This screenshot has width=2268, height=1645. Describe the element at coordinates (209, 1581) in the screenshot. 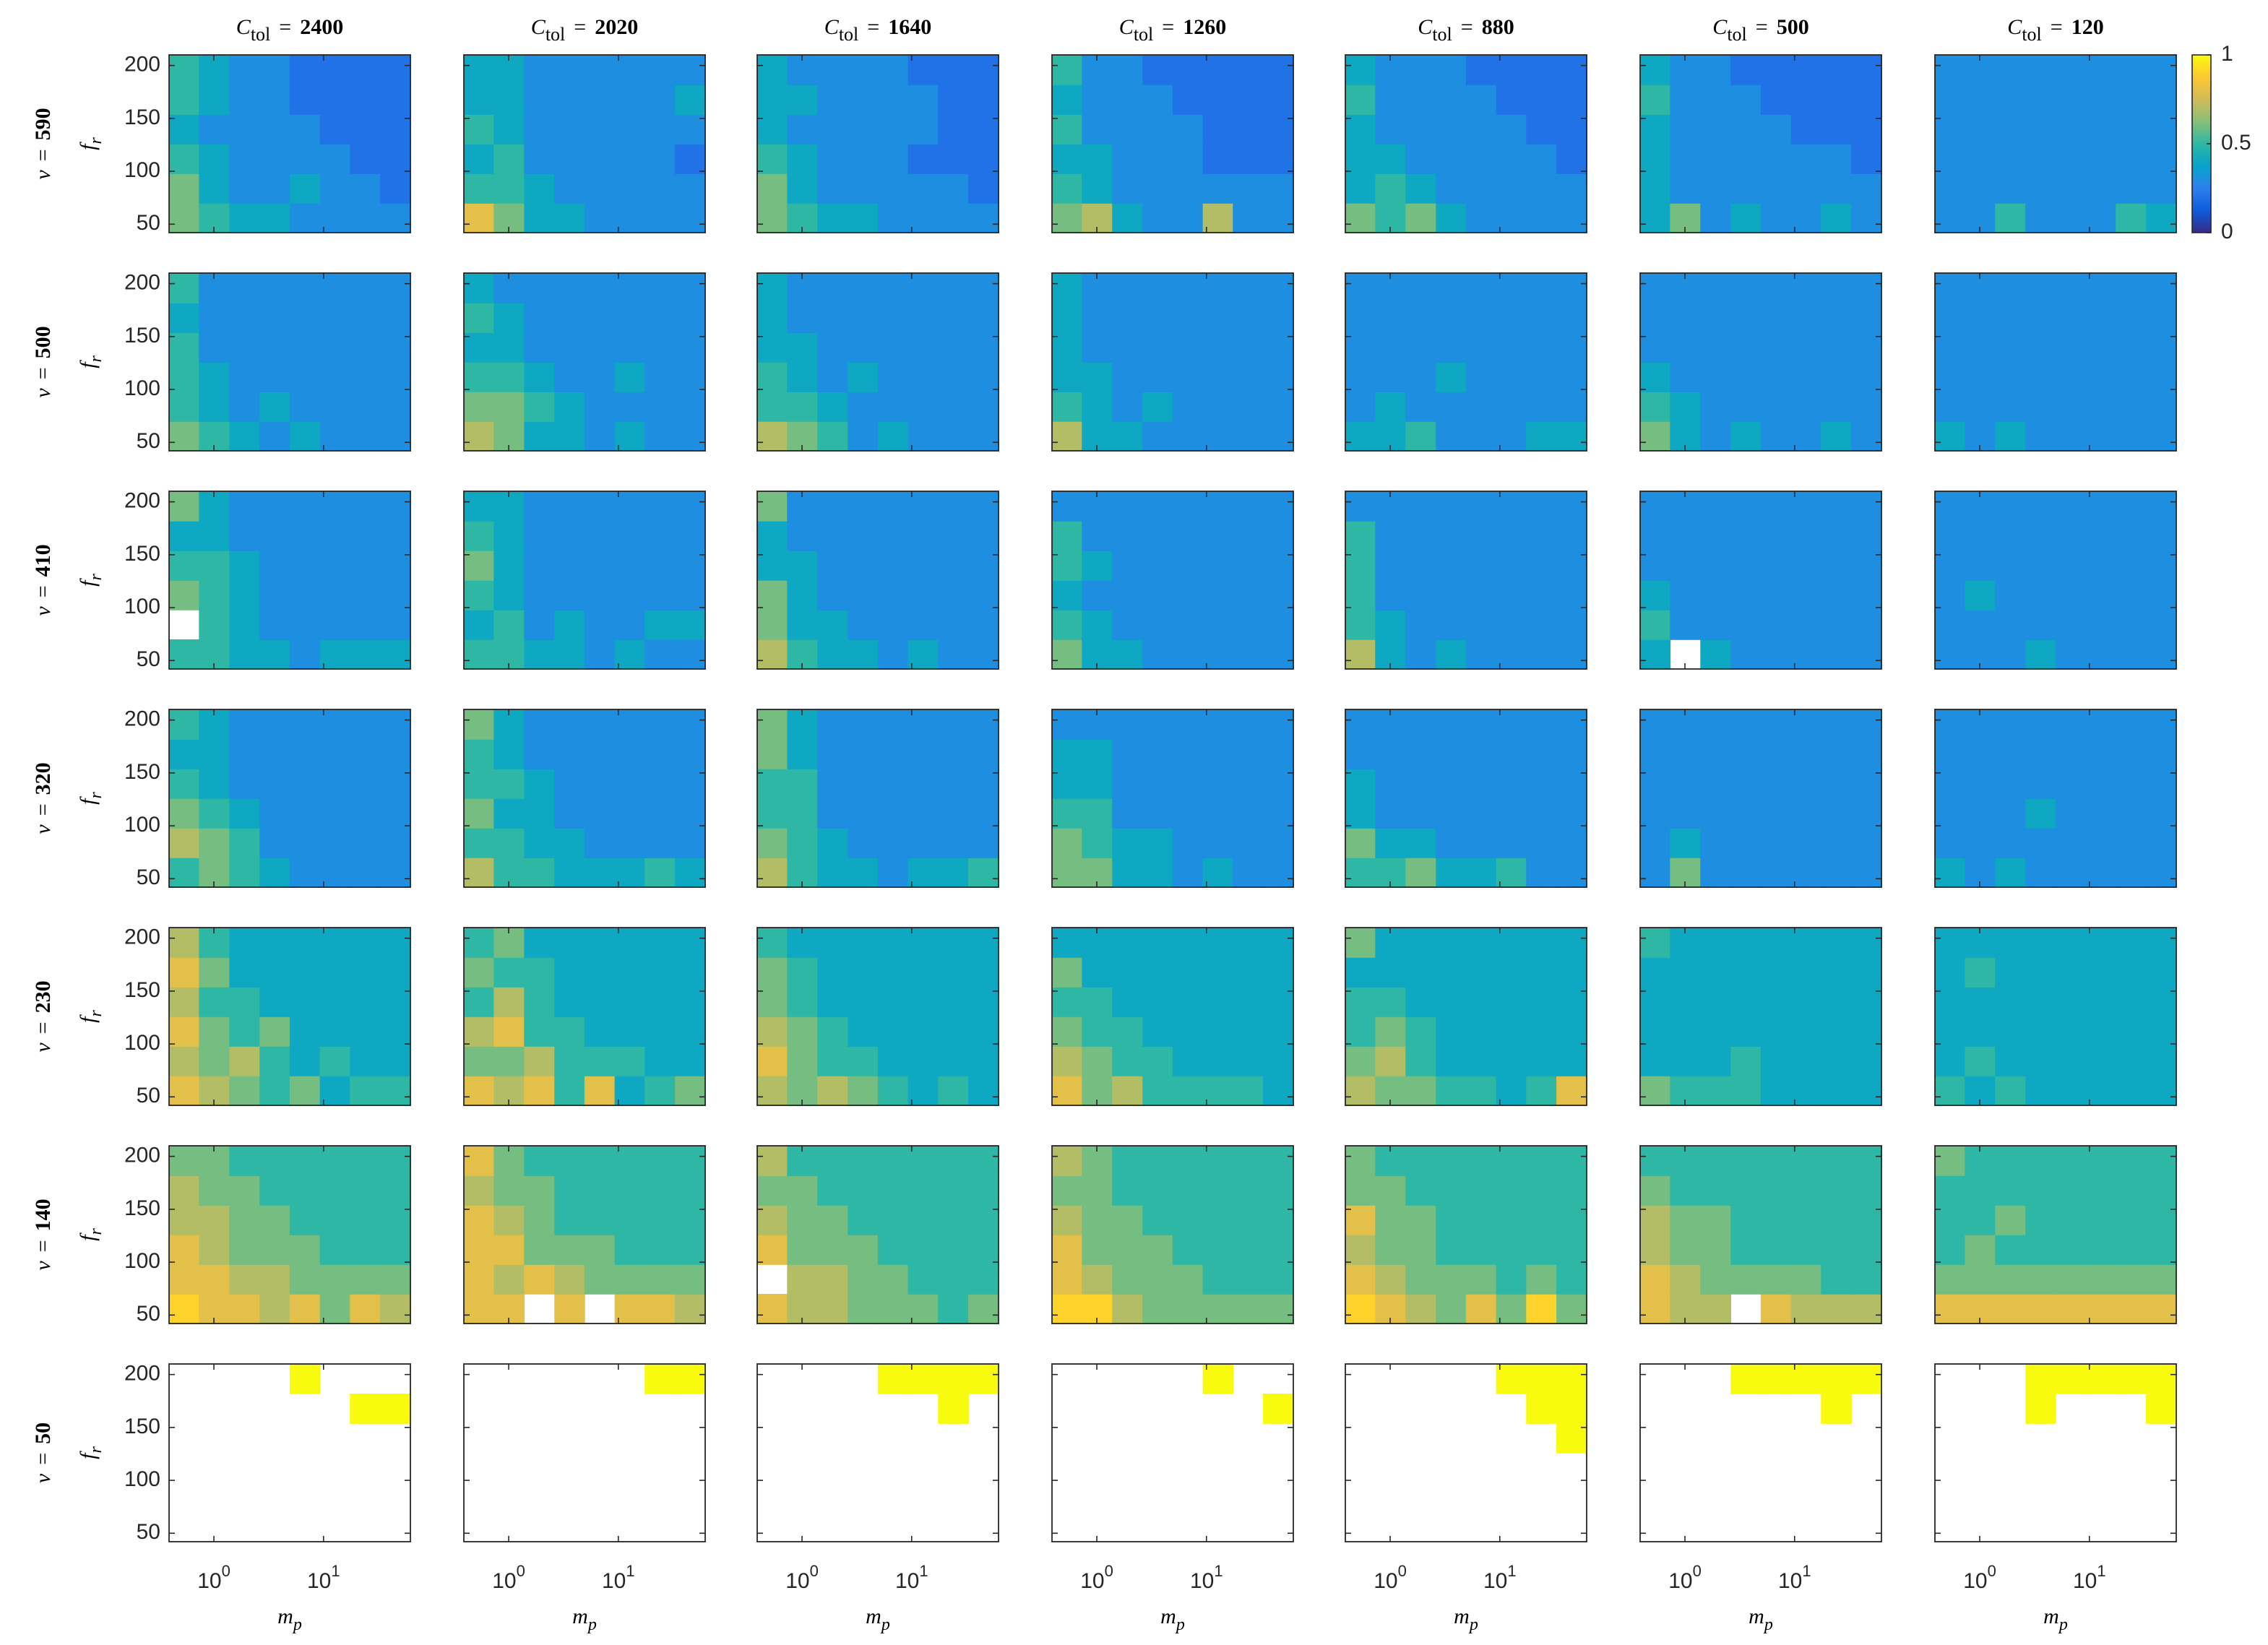

I see `x-tick-base: 10` at that location.